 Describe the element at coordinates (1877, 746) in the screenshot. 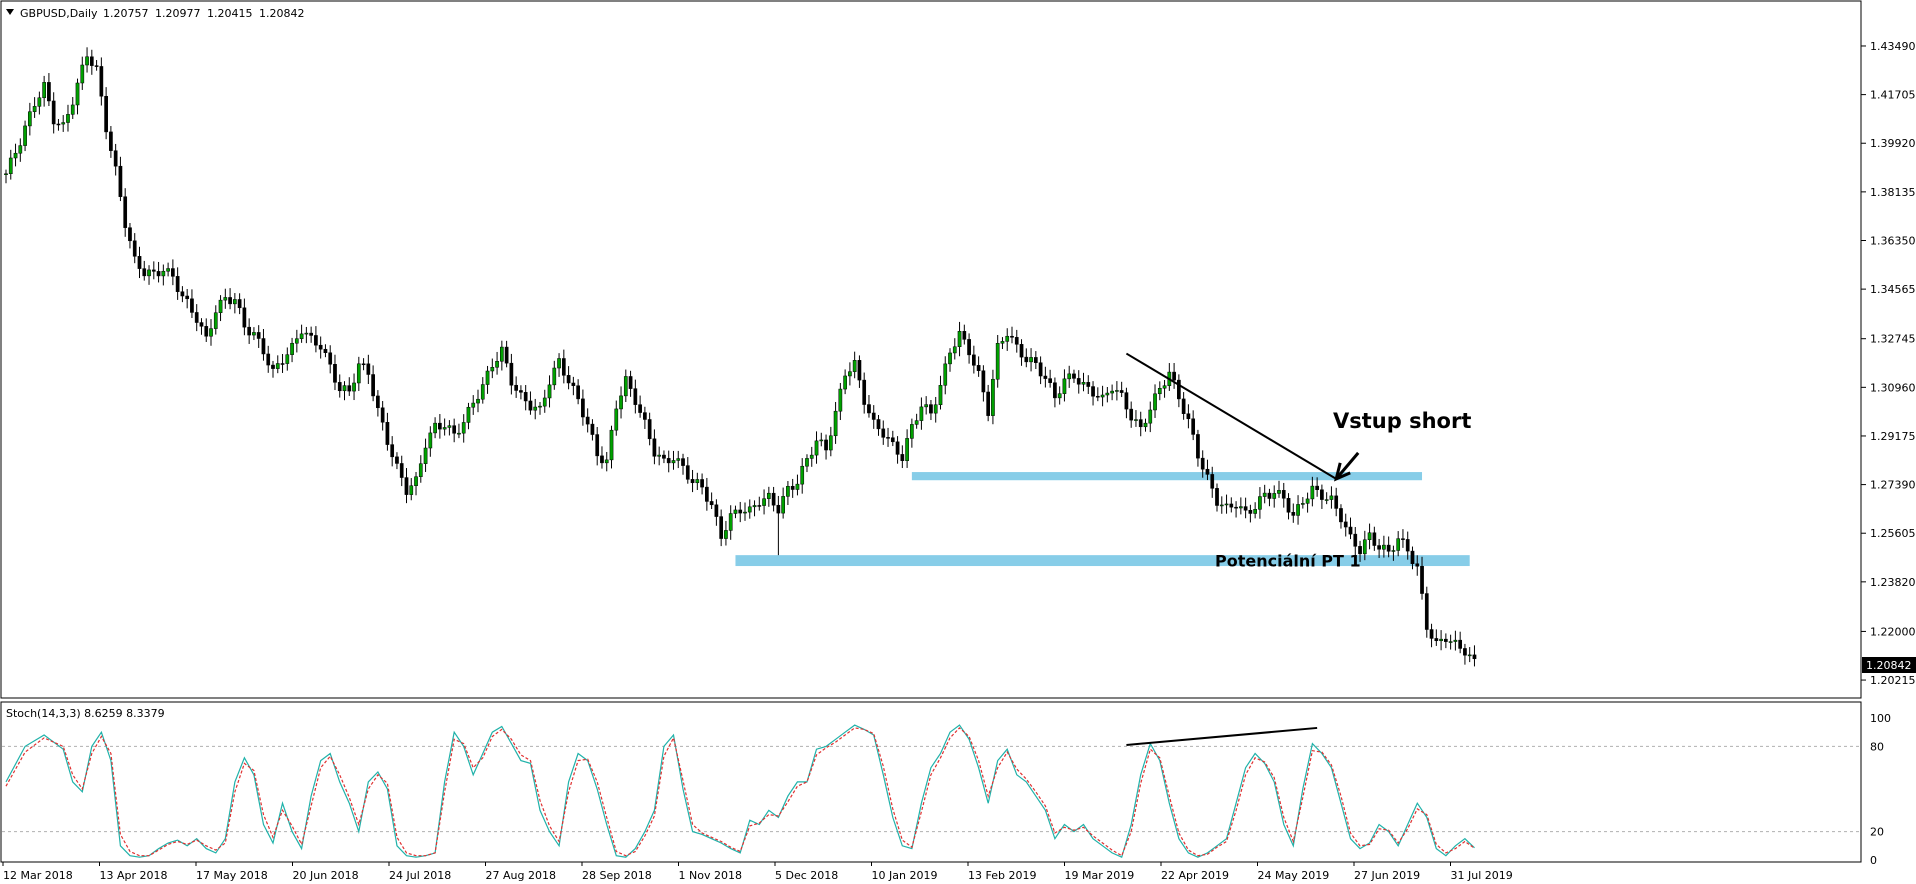

I see `stoch-tick-label: 80` at that location.